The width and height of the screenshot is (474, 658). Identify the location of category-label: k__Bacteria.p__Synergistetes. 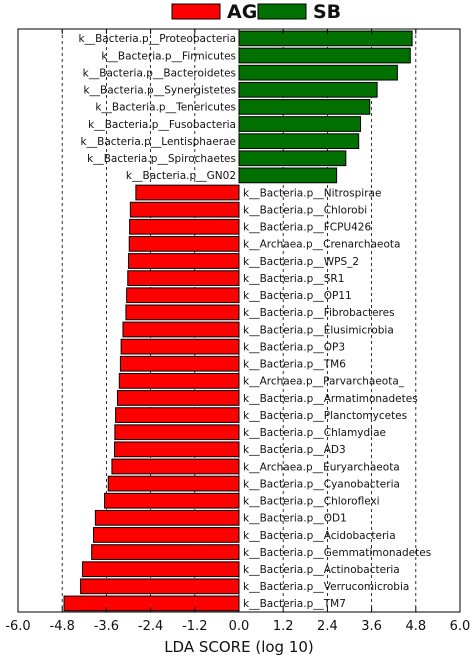
(159, 91).